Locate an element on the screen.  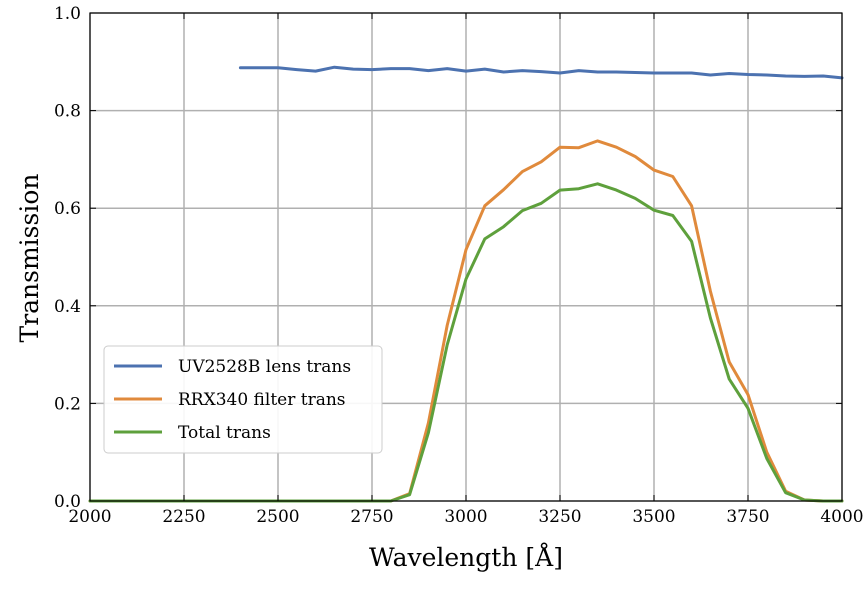
x-tick-label: 3500 is located at coordinates (653, 517).